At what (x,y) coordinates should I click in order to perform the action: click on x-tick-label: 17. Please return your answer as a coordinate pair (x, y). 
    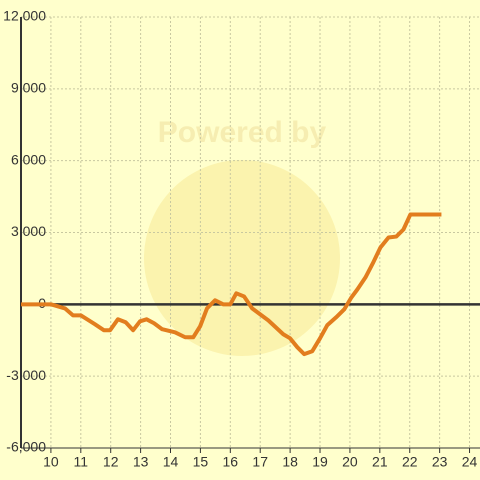
    Looking at the image, I should click on (260, 462).